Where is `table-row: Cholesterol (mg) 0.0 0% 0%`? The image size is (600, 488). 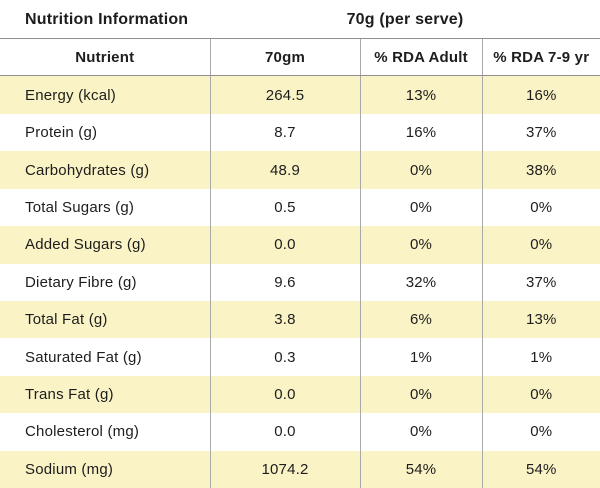 table-row: Cholesterol (mg) 0.0 0% 0% is located at coordinates (300, 432).